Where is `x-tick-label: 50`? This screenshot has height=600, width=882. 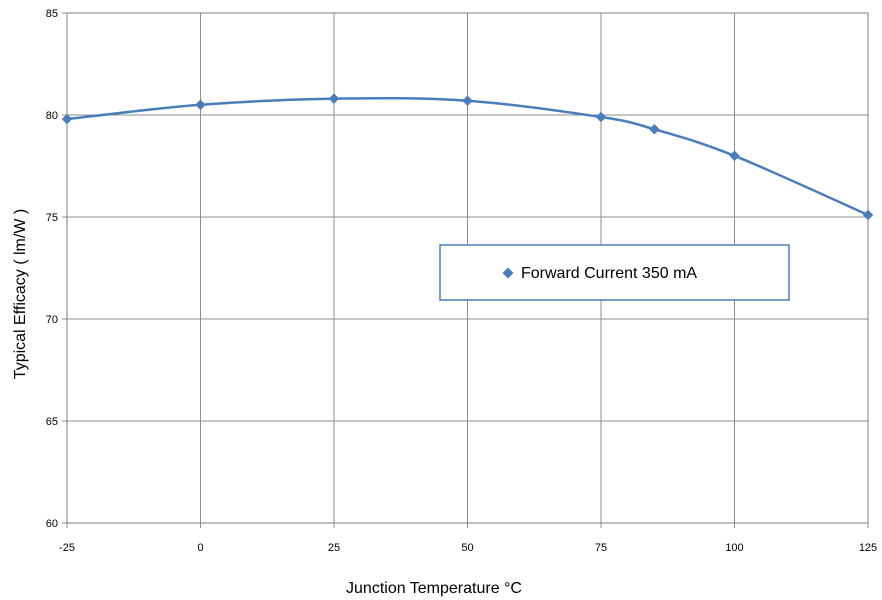 x-tick-label: 50 is located at coordinates (467, 548).